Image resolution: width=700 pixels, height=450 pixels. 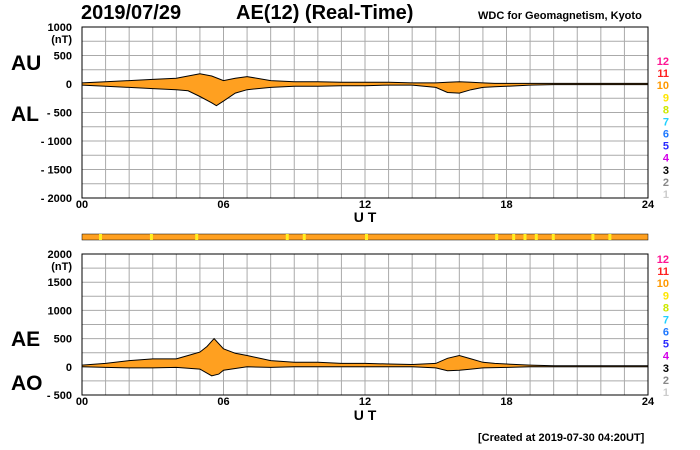 I want to click on created-timestamp: [Created at 2019-07-30 04:20UT], so click(x=561, y=438).